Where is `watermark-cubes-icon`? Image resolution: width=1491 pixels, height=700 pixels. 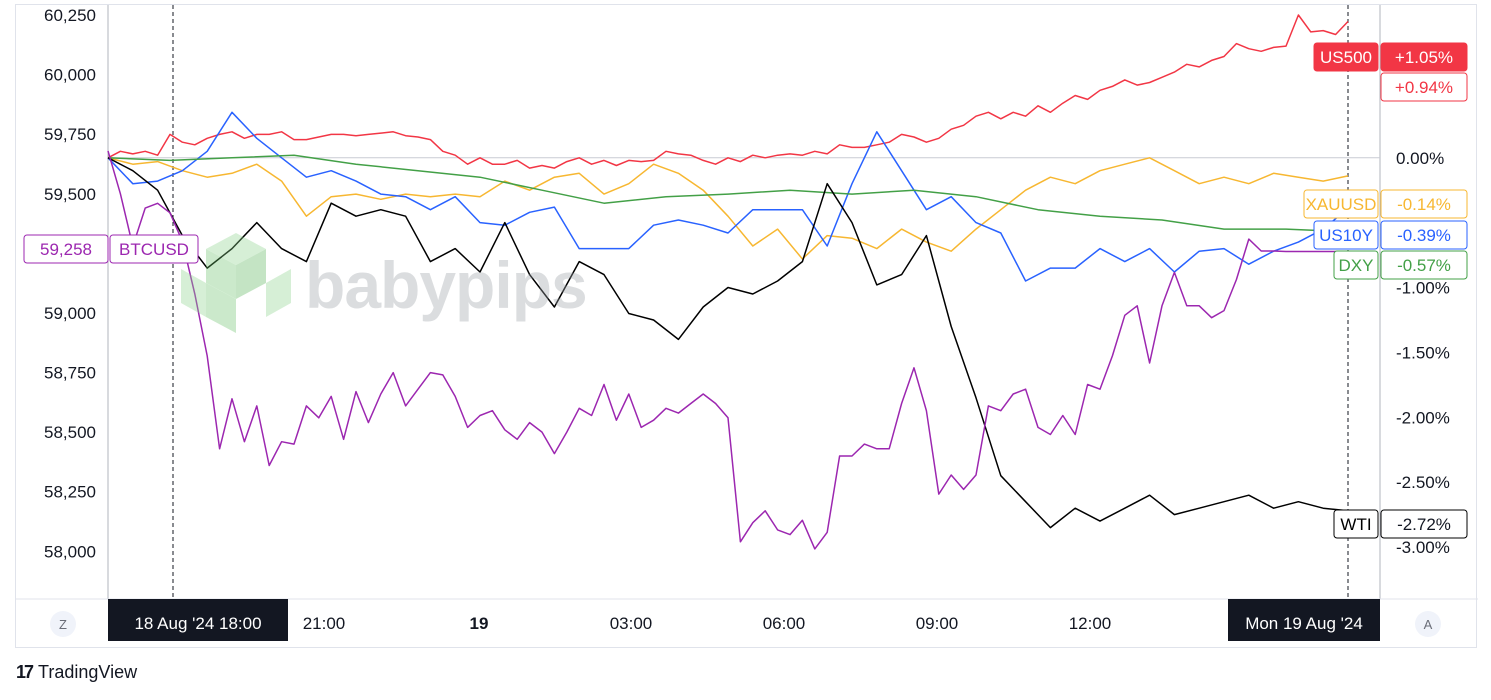 watermark-cubes-icon is located at coordinates (236, 283).